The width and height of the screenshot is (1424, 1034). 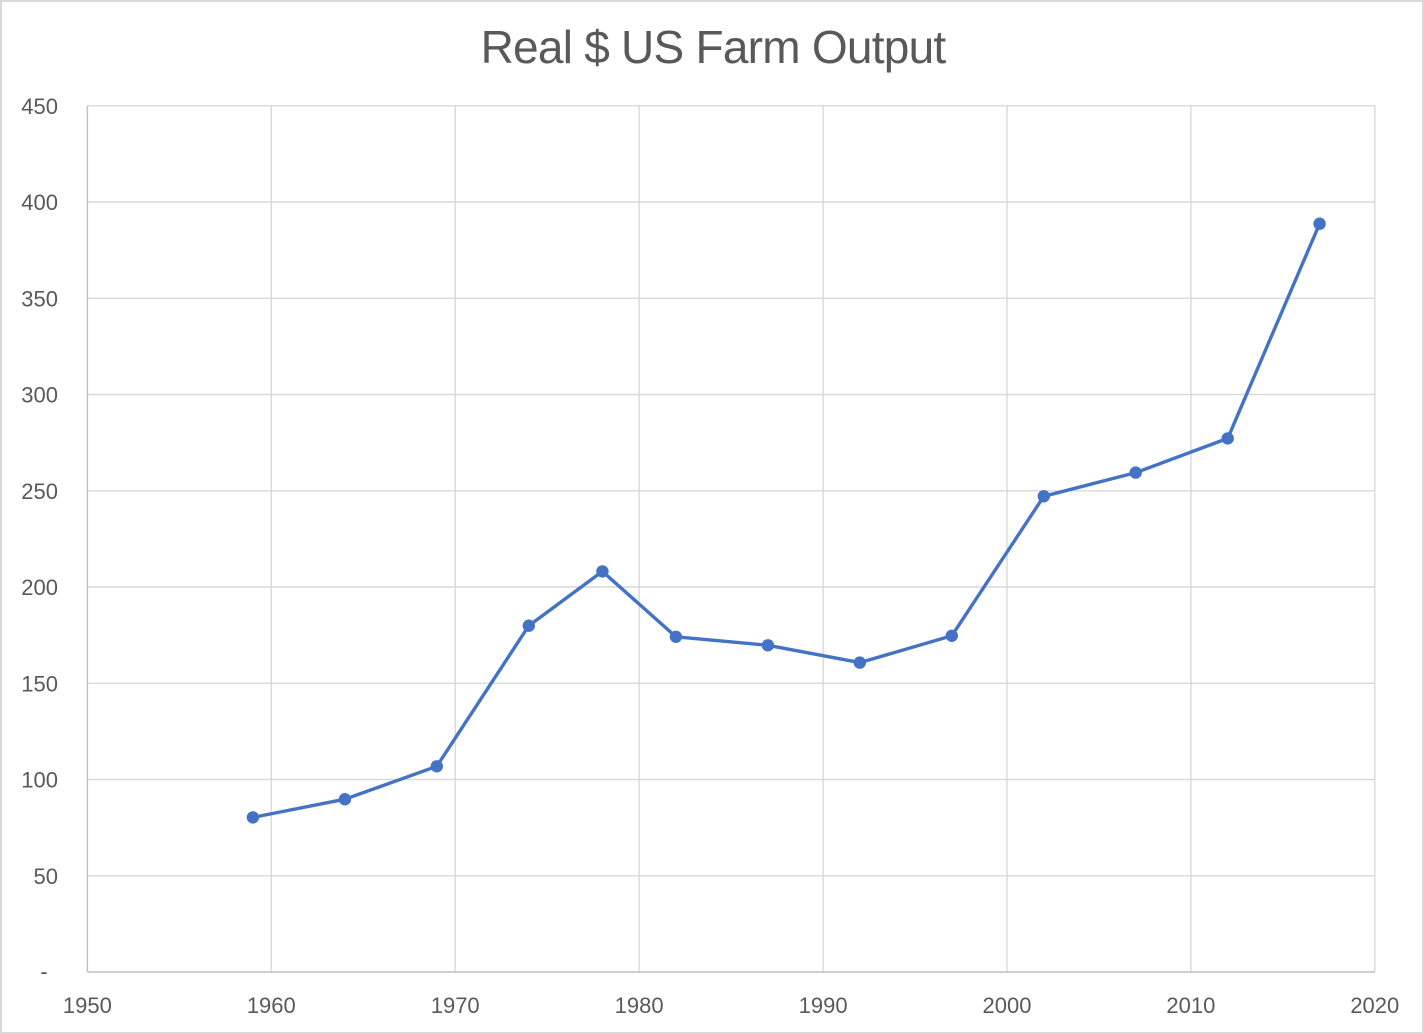 What do you see at coordinates (39, 106) in the screenshot?
I see `svg-text: 450` at bounding box center [39, 106].